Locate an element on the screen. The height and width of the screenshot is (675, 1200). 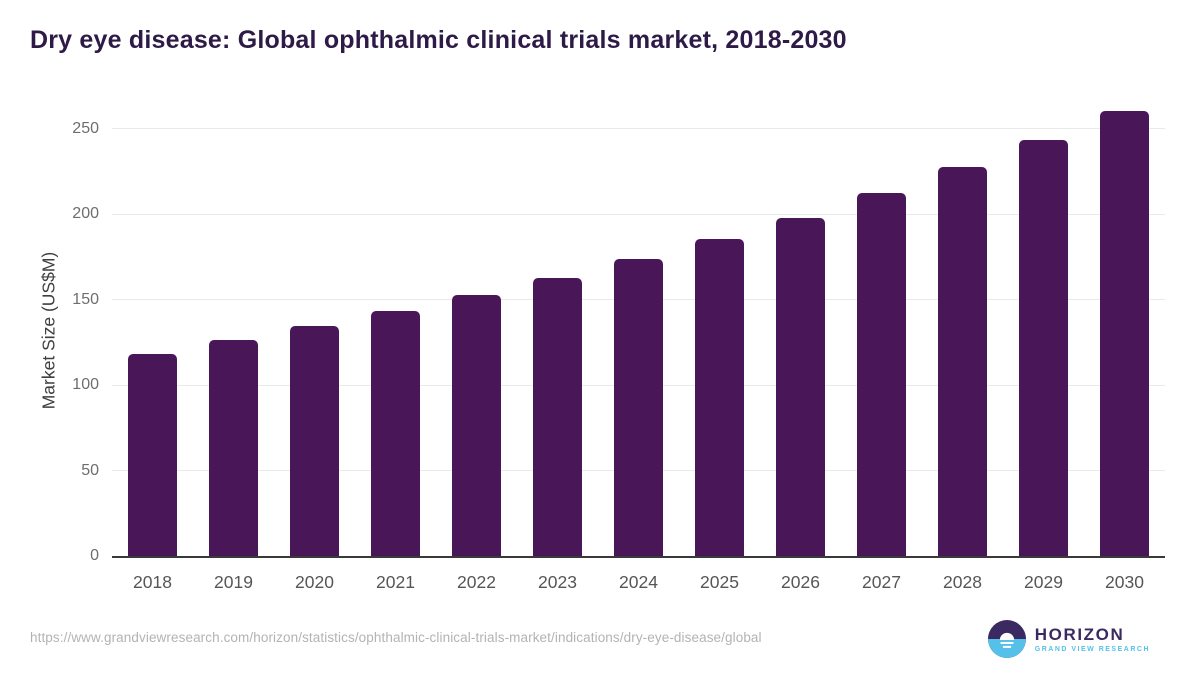
bar-column-2024 is located at coordinates (638, 330).